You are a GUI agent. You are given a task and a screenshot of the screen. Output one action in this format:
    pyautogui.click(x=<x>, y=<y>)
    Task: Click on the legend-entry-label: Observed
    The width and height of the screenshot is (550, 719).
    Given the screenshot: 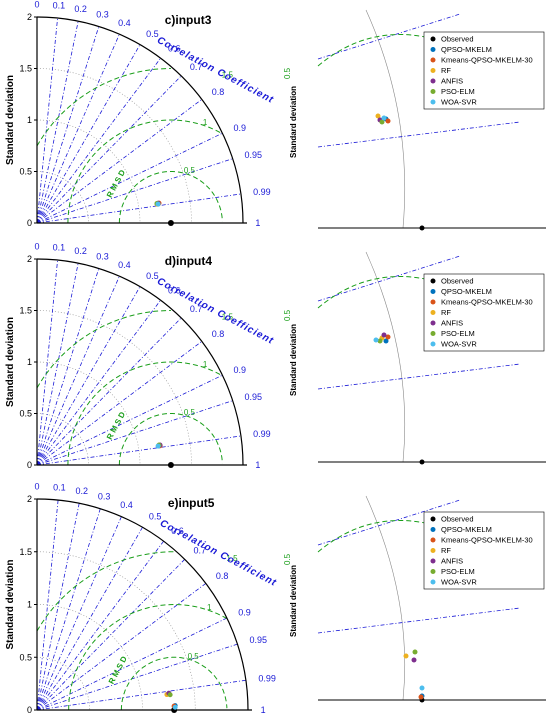 What is the action you would take?
    pyautogui.click(x=457, y=281)
    